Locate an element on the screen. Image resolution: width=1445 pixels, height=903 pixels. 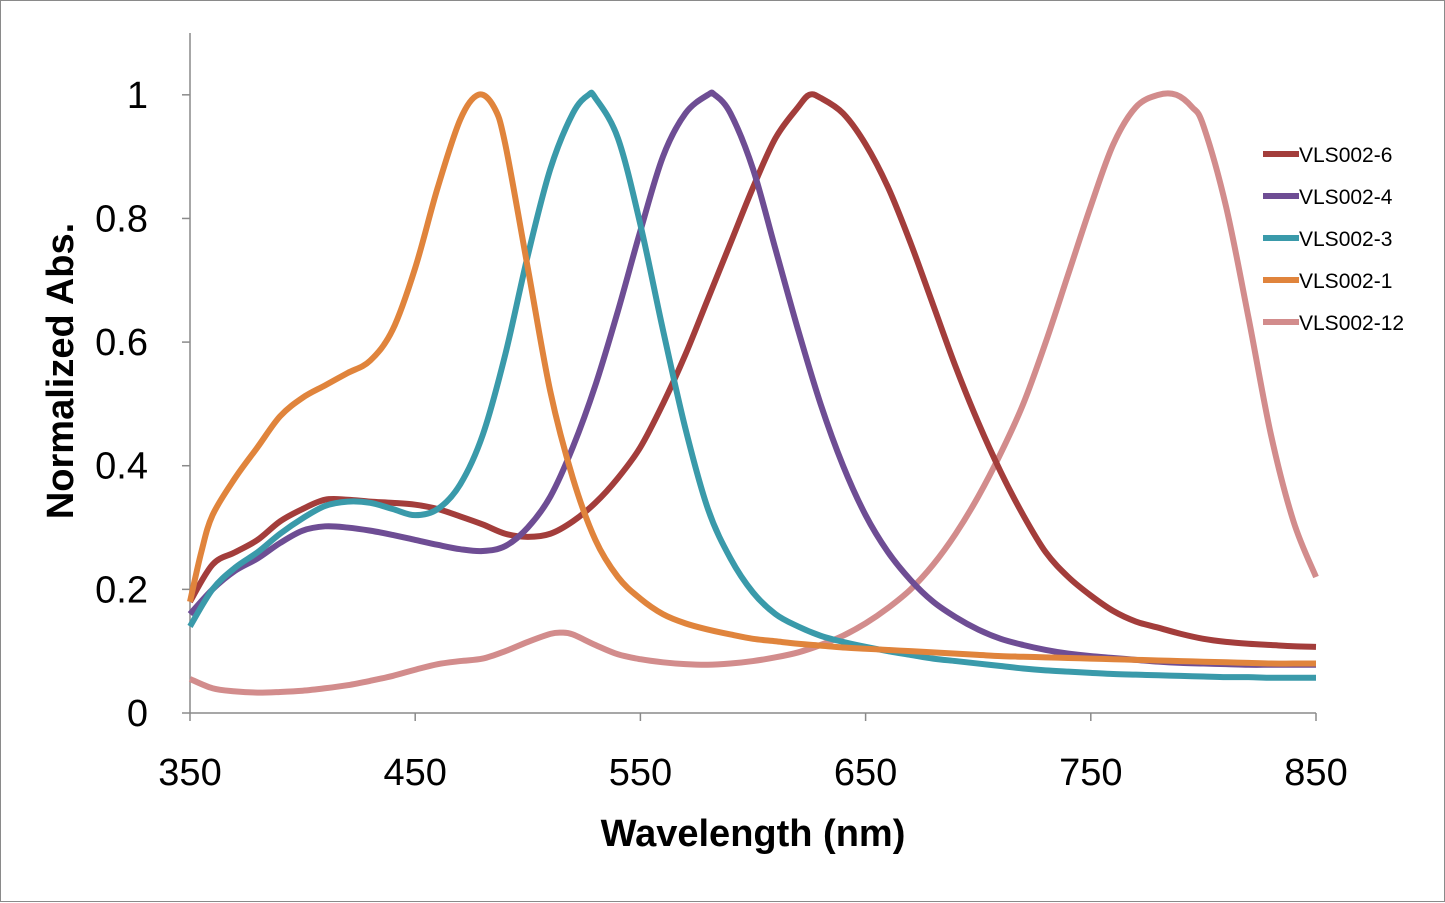
y-tick-label: 0.2 is located at coordinates (121, 590).